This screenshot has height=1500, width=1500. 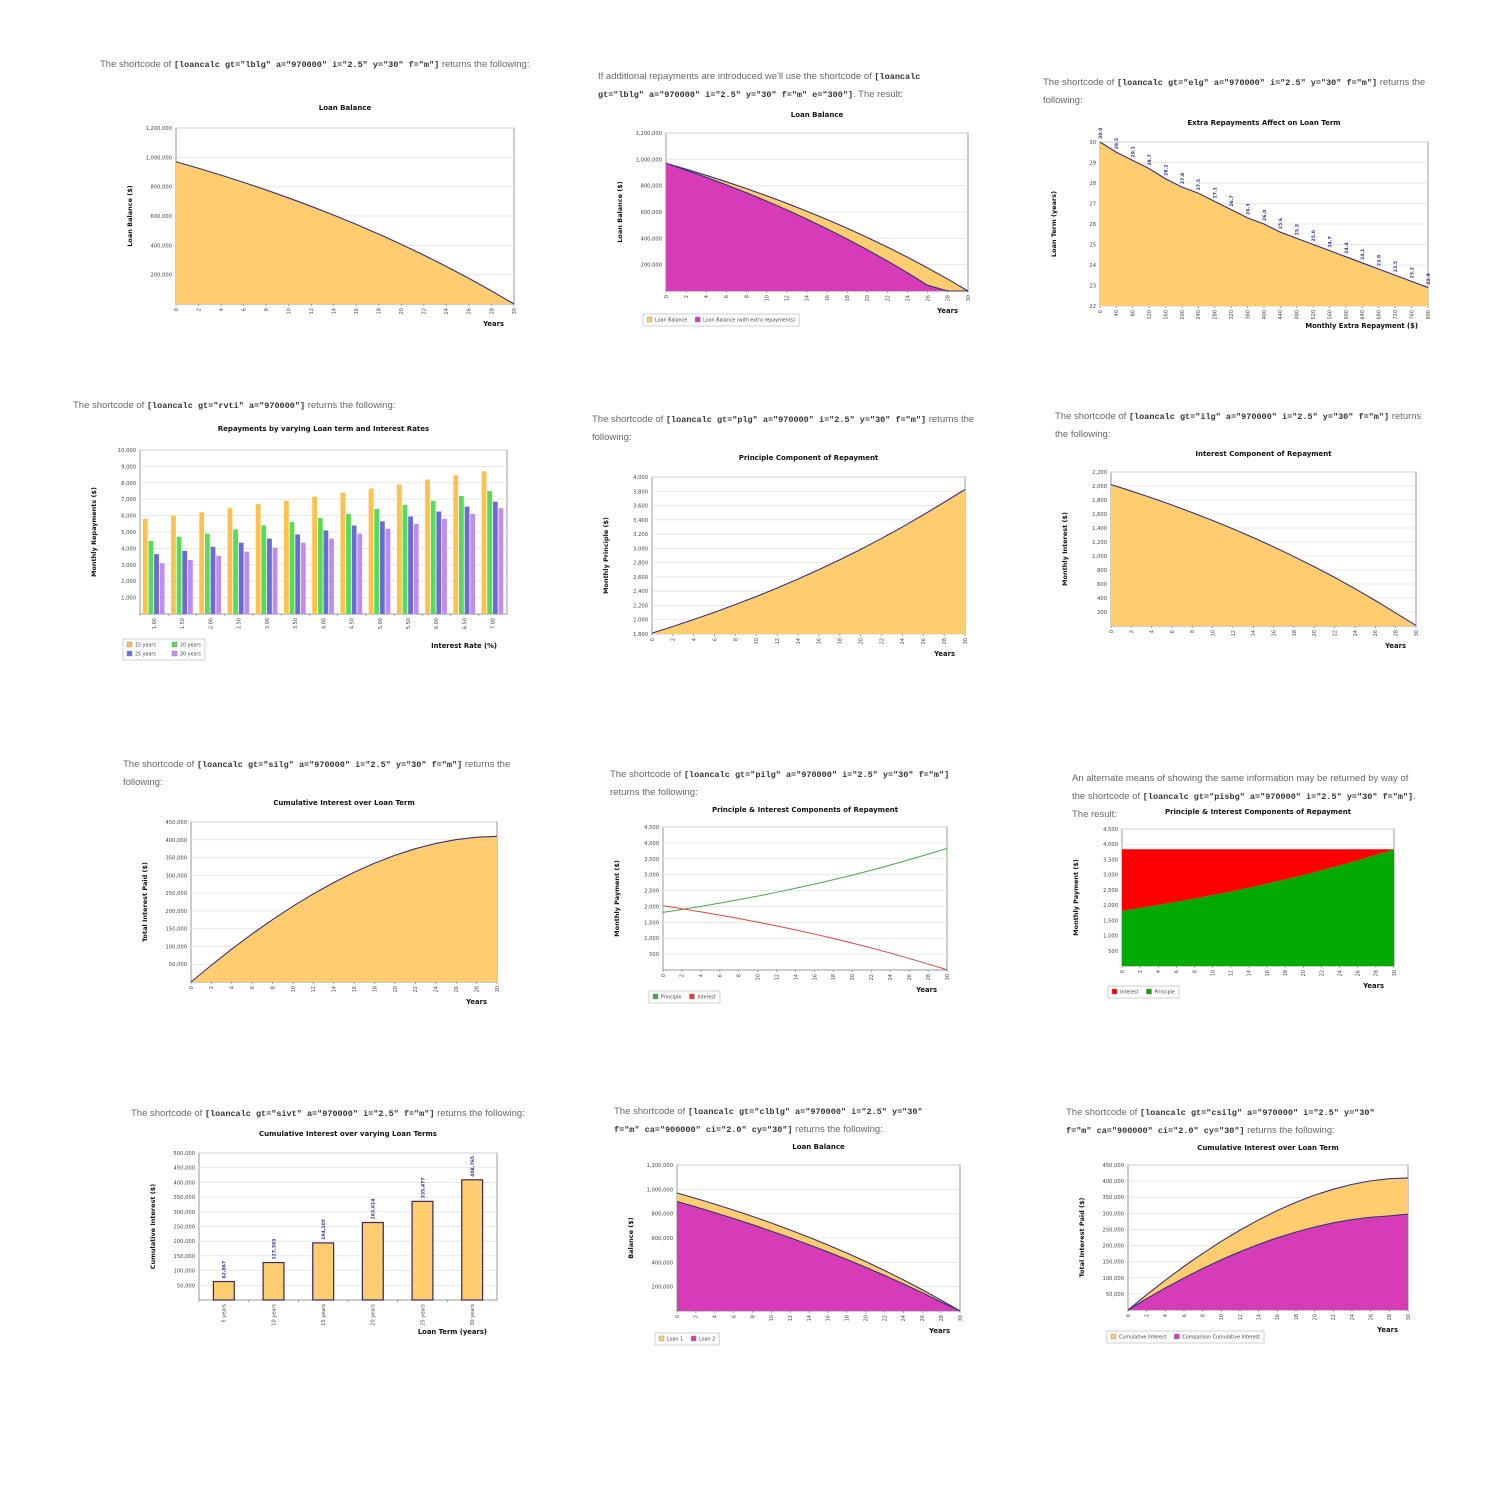 What do you see at coordinates (1268, 973) in the screenshot?
I see `x-tick-label: 16` at bounding box center [1268, 973].